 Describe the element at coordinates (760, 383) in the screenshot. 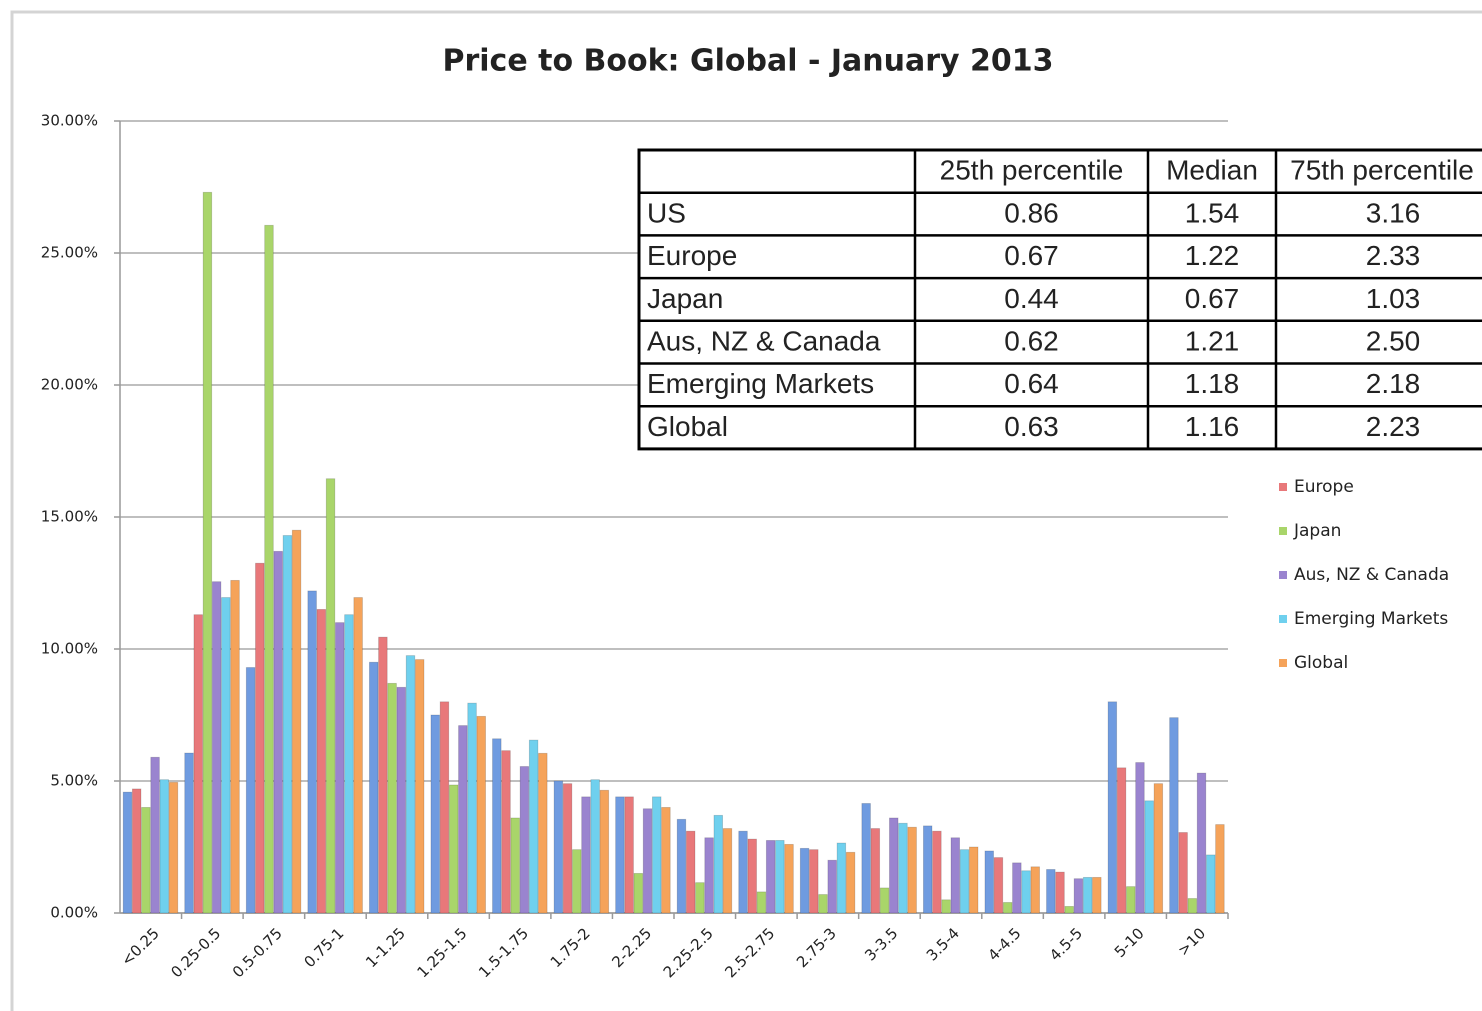

I see `table-row-label: Emerging Markets` at that location.